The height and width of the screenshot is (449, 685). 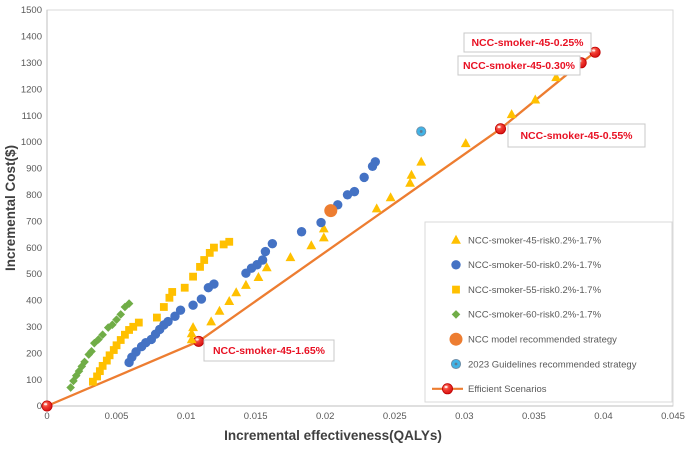 What do you see at coordinates (161, 311) in the screenshot?
I see `series-square` at bounding box center [161, 311].